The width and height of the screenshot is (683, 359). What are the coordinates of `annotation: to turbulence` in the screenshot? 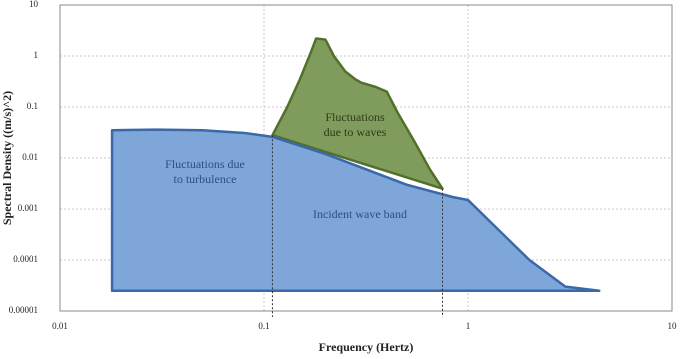 It's located at (205, 179).